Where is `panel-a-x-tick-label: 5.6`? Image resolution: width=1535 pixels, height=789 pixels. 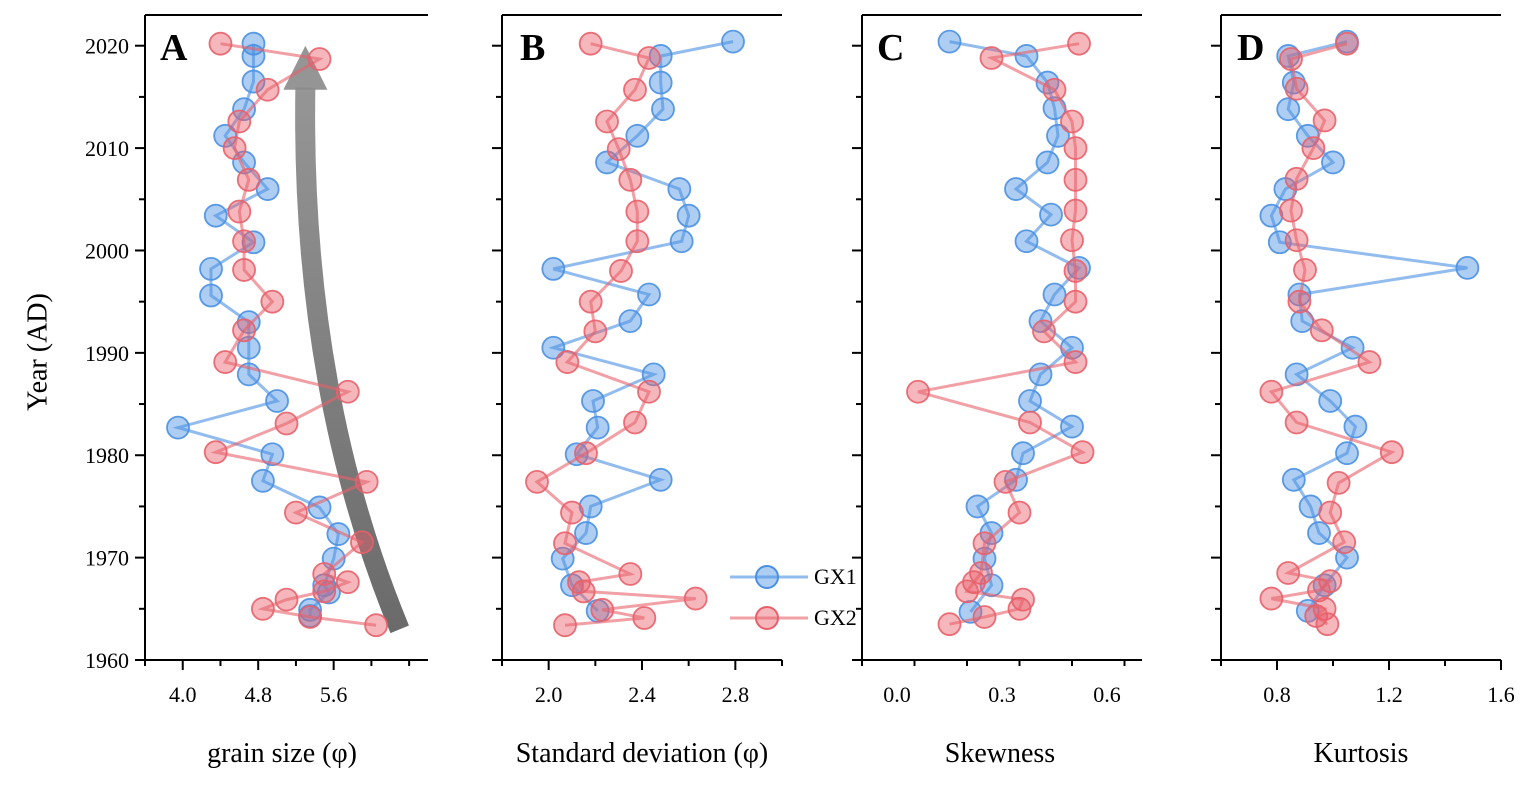 panel-a-x-tick-label: 5.6 is located at coordinates (334, 694).